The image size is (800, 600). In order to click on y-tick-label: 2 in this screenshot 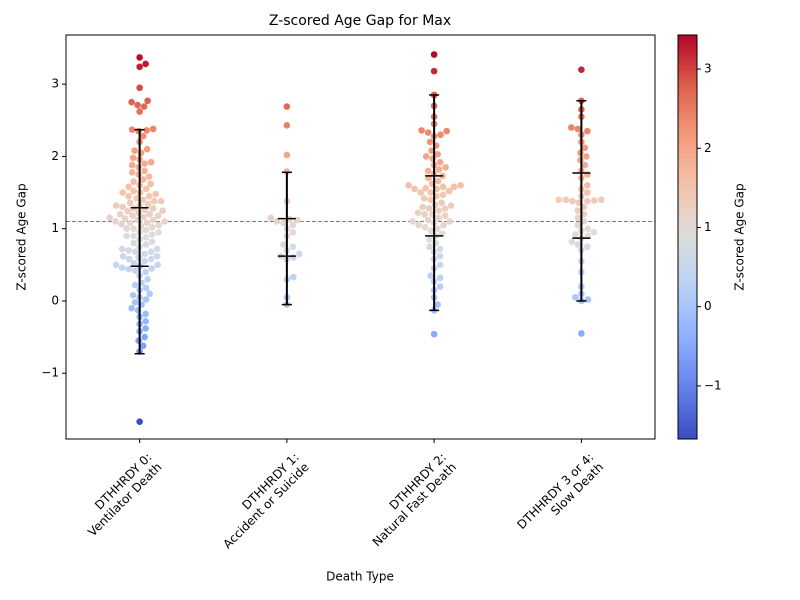, I will do `click(55, 156)`.